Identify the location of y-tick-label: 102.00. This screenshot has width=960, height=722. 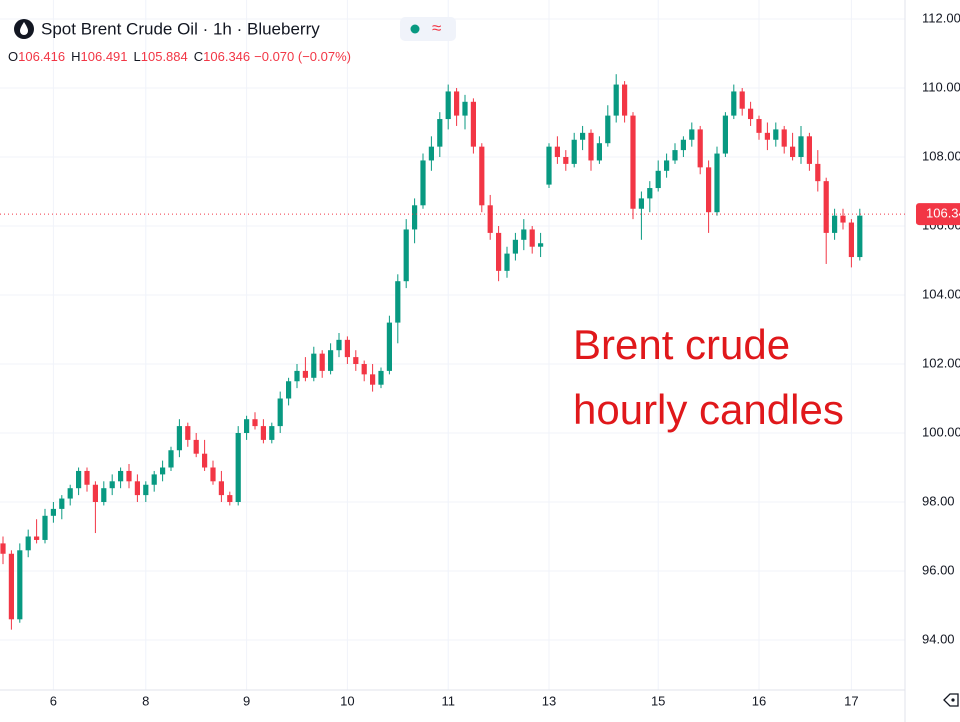
(941, 362).